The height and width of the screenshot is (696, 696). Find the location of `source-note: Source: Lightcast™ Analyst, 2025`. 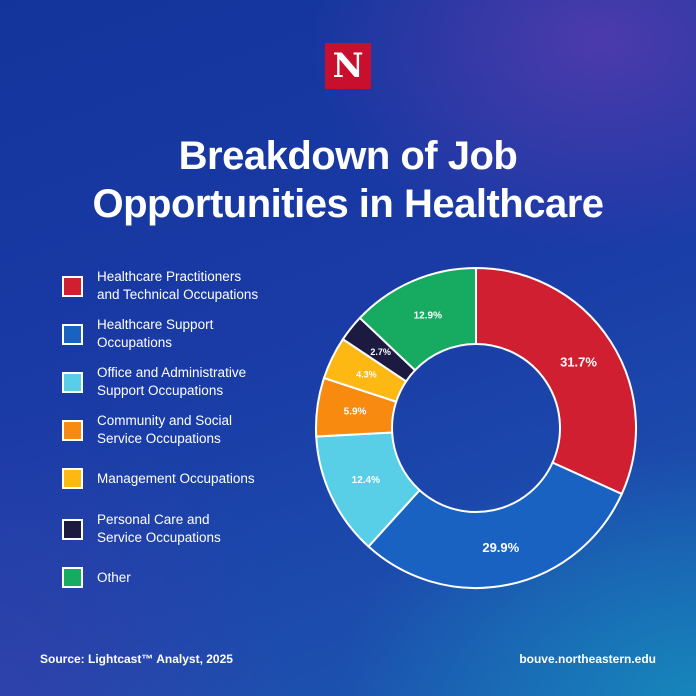

source-note: Source: Lightcast™ Analyst, 2025 is located at coordinates (136, 659).